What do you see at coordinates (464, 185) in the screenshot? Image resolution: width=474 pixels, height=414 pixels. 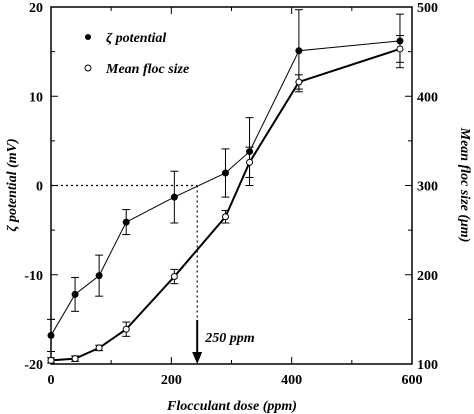 I see `y-axis-label-right: Mean floc size (μm)` at bounding box center [464, 185].